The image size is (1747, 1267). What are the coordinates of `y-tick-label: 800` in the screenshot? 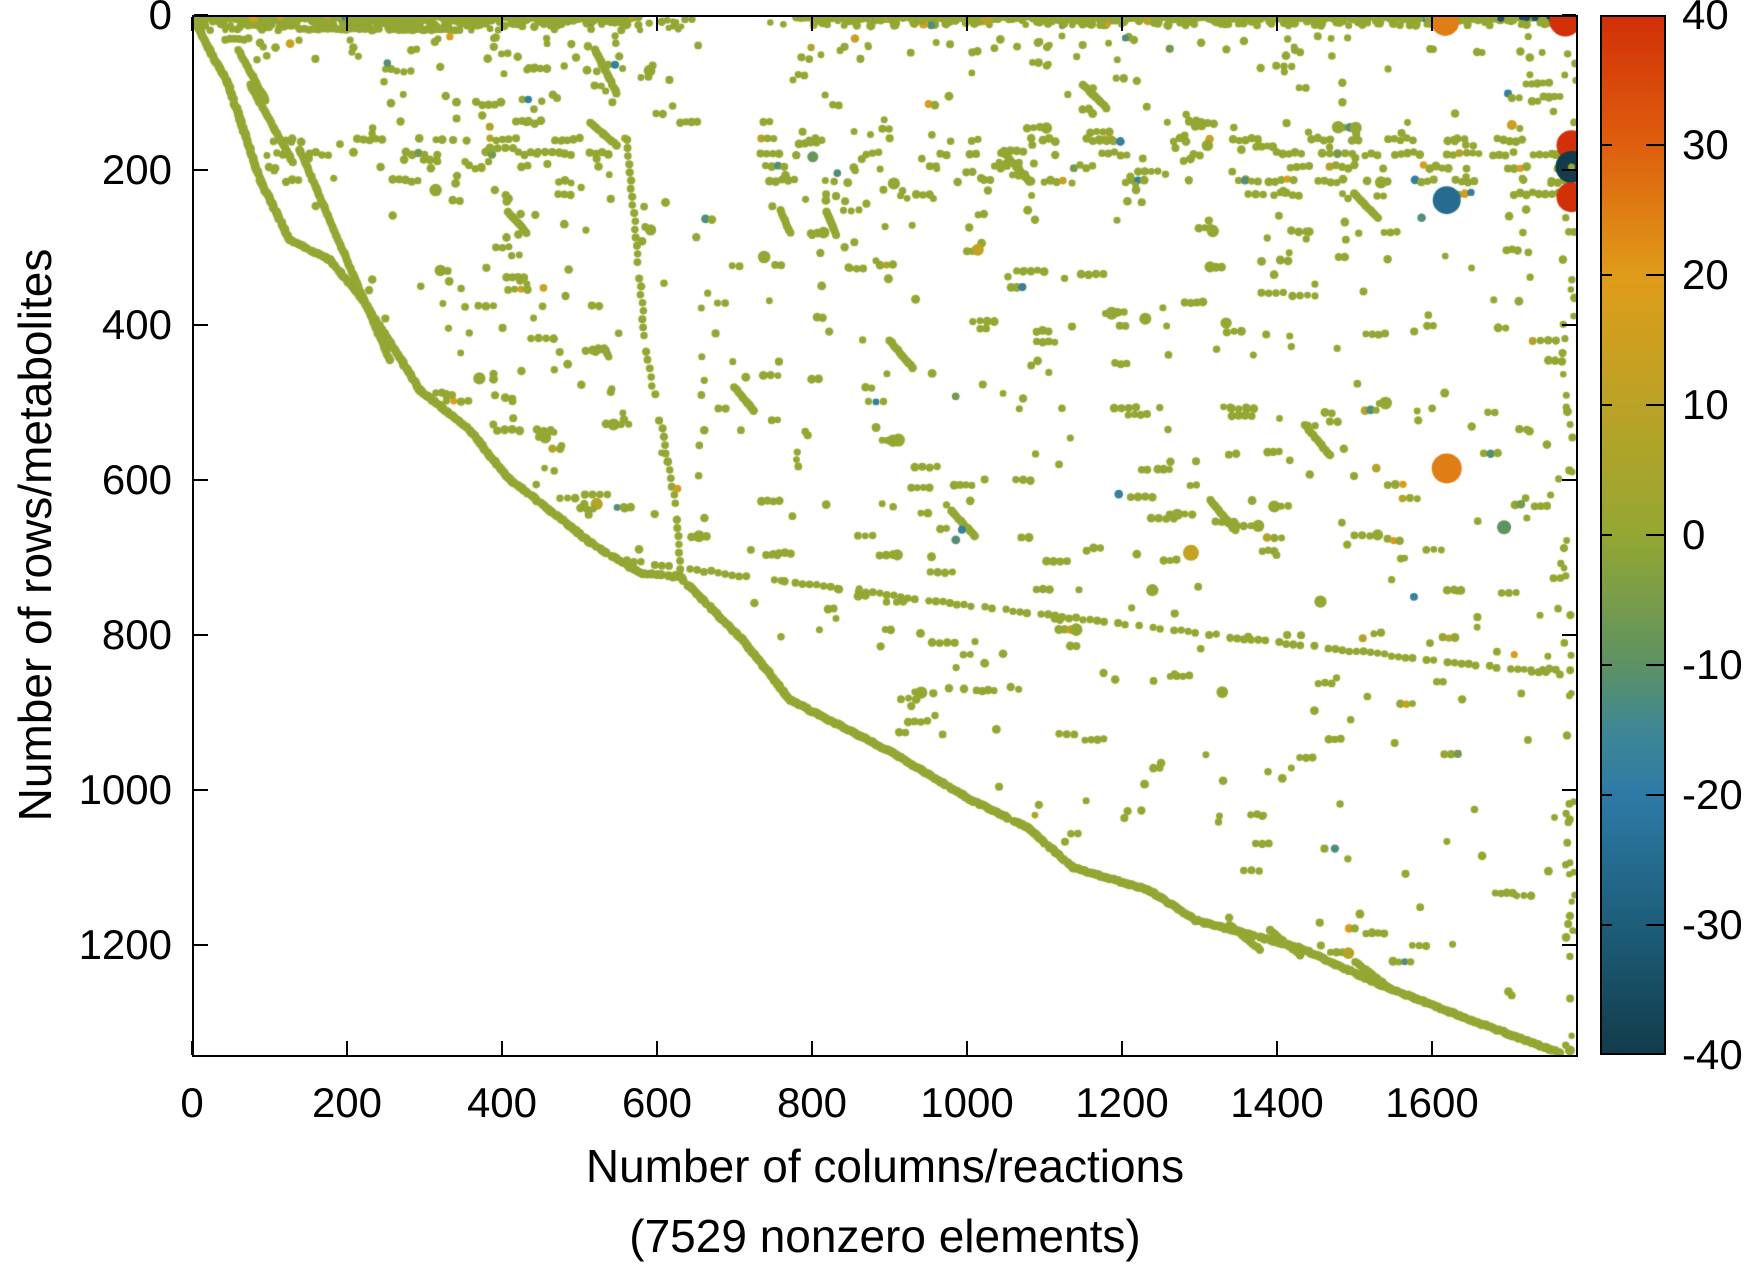 It's located at (136, 634).